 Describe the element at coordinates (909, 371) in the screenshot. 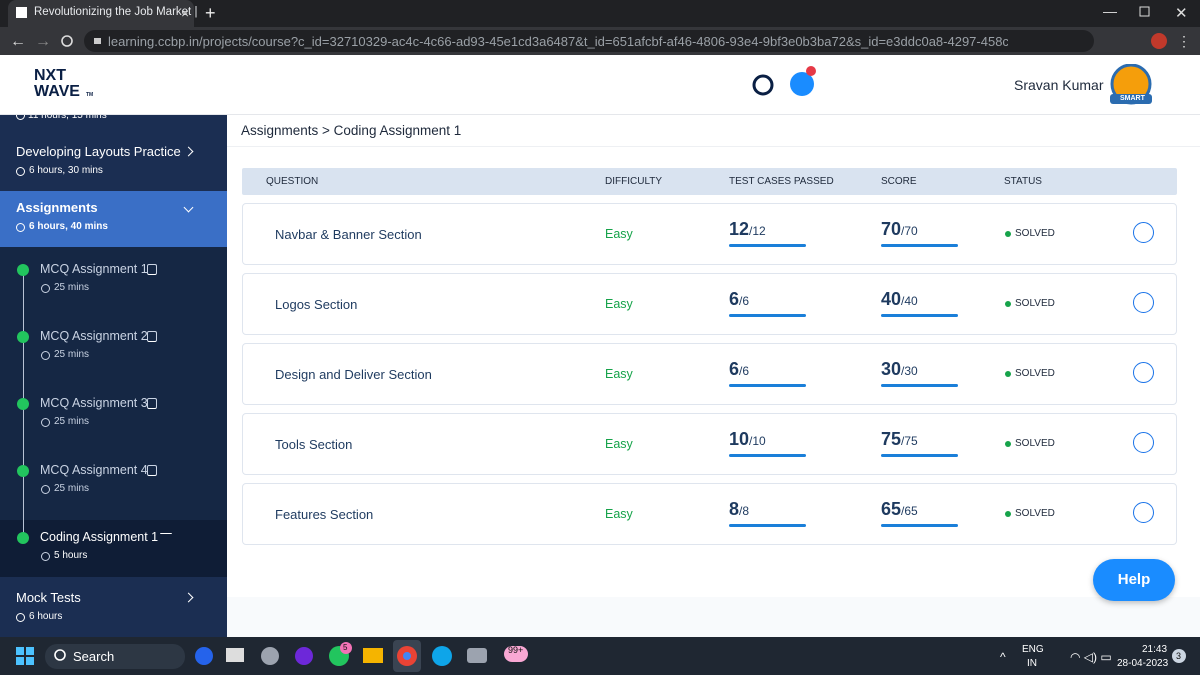

I see `max: /30` at that location.